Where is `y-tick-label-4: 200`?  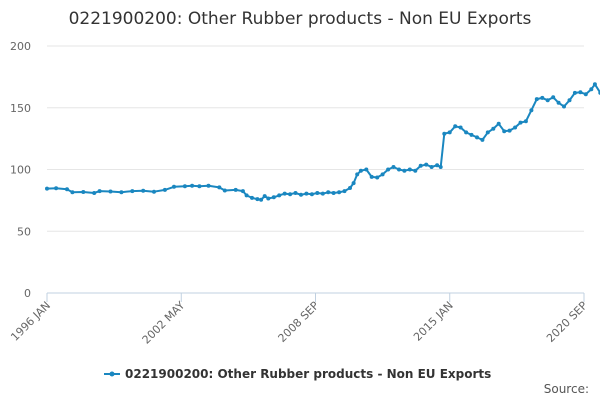
y-tick-label-4: 200 is located at coordinates (20, 46).